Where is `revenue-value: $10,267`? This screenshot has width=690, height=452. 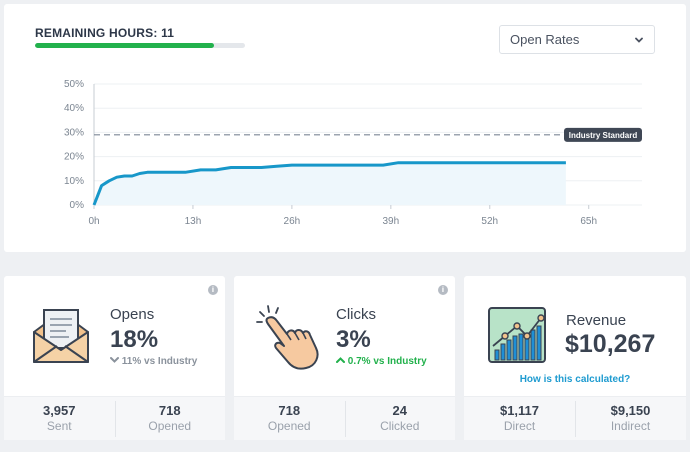
revenue-value: $10,267 is located at coordinates (610, 344).